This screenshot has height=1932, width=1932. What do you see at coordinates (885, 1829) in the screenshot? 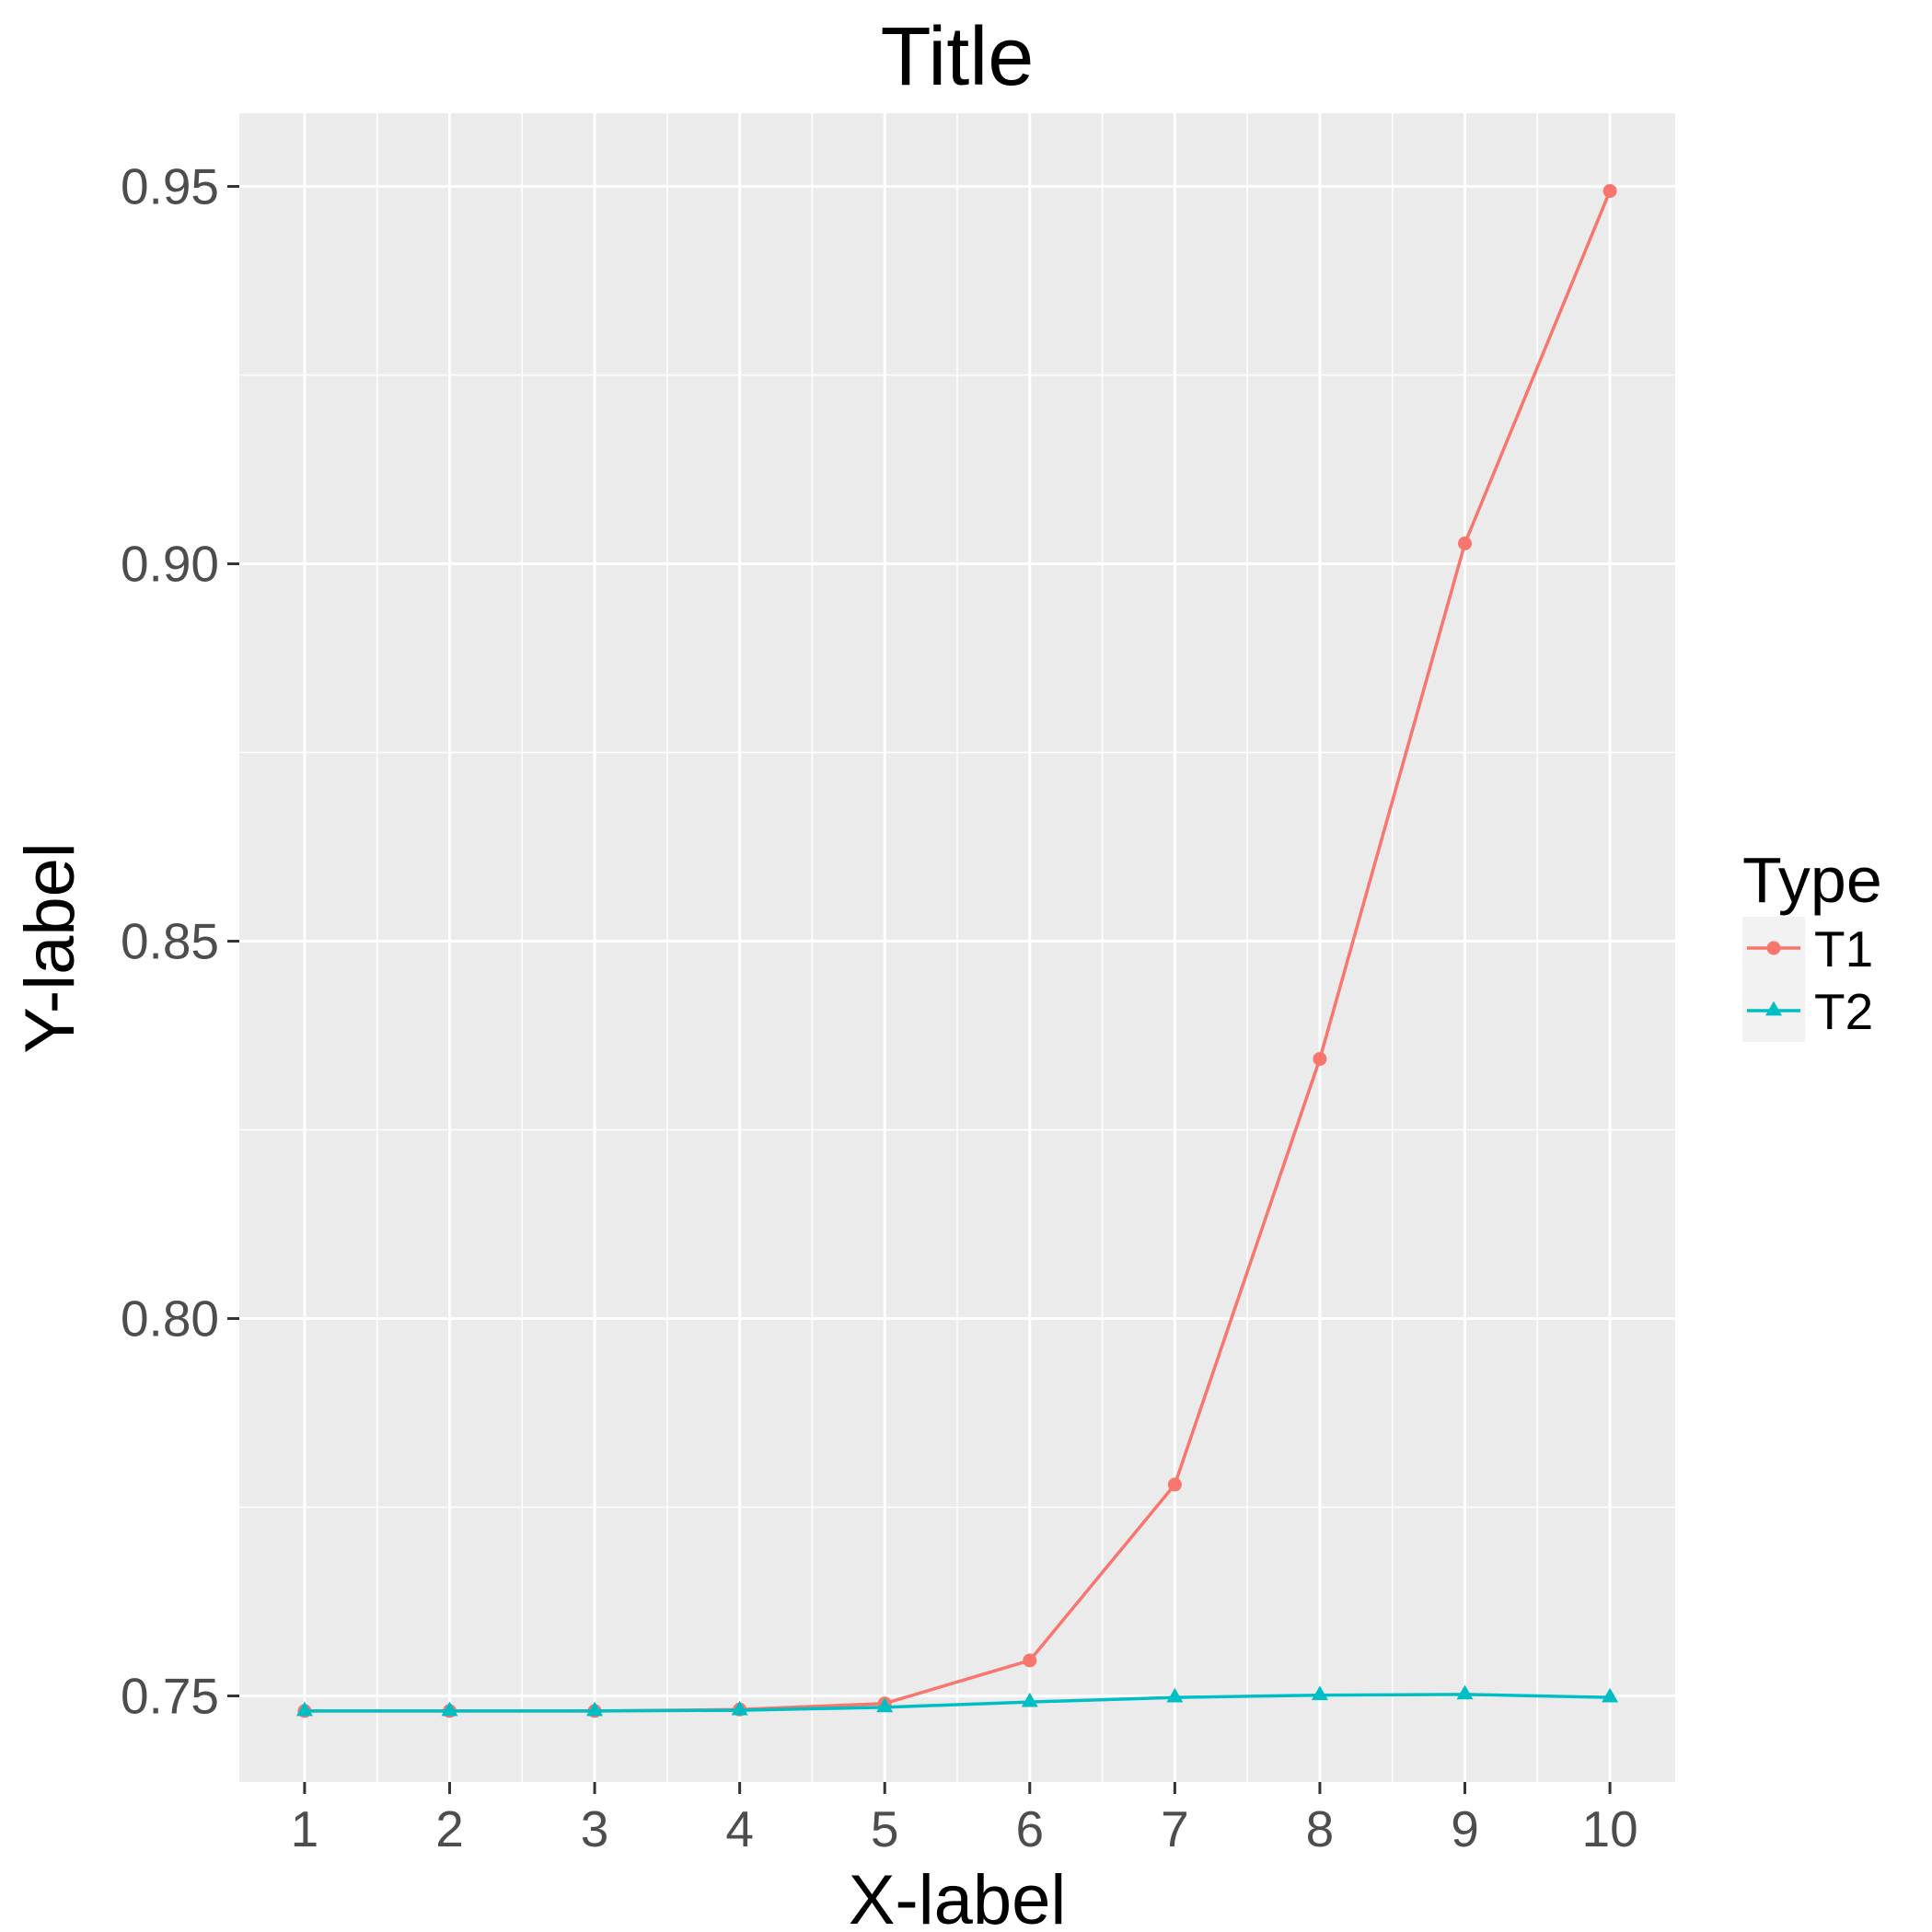
I see `x-tick-label: 5` at bounding box center [885, 1829].